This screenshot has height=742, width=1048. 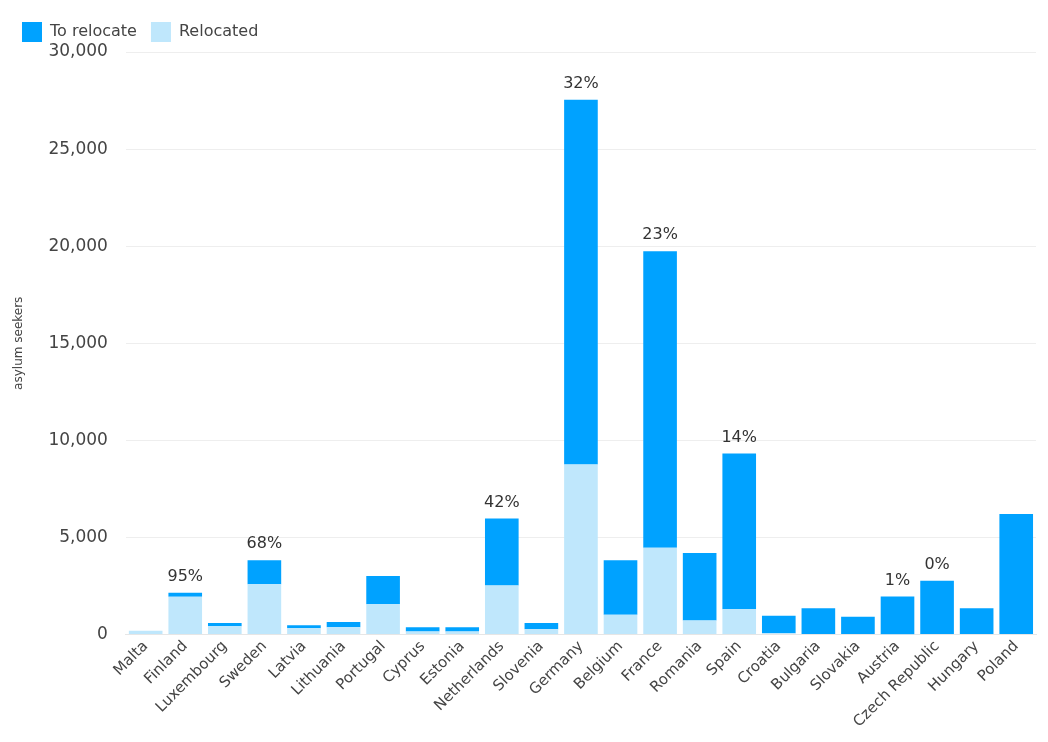 I want to click on legend-label: To relocate, so click(x=93, y=31).